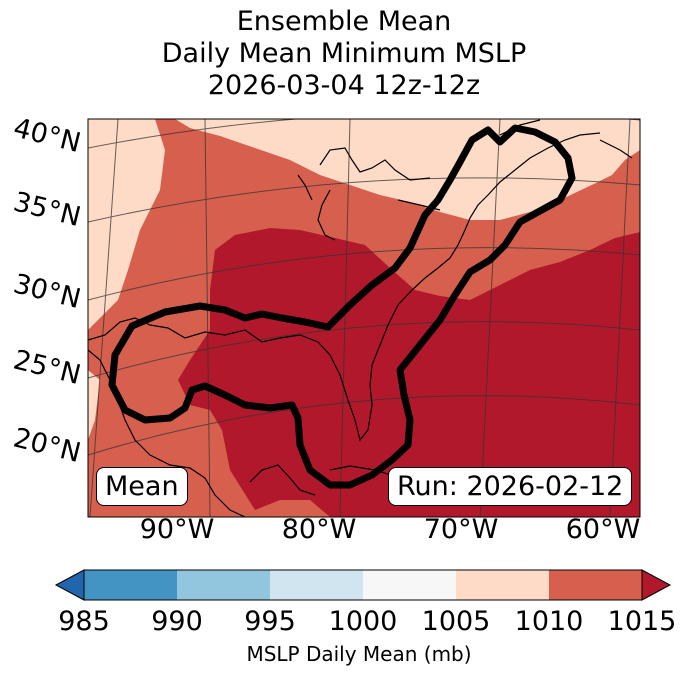  I want to click on colorbar-tick-990: 990, so click(177, 621).